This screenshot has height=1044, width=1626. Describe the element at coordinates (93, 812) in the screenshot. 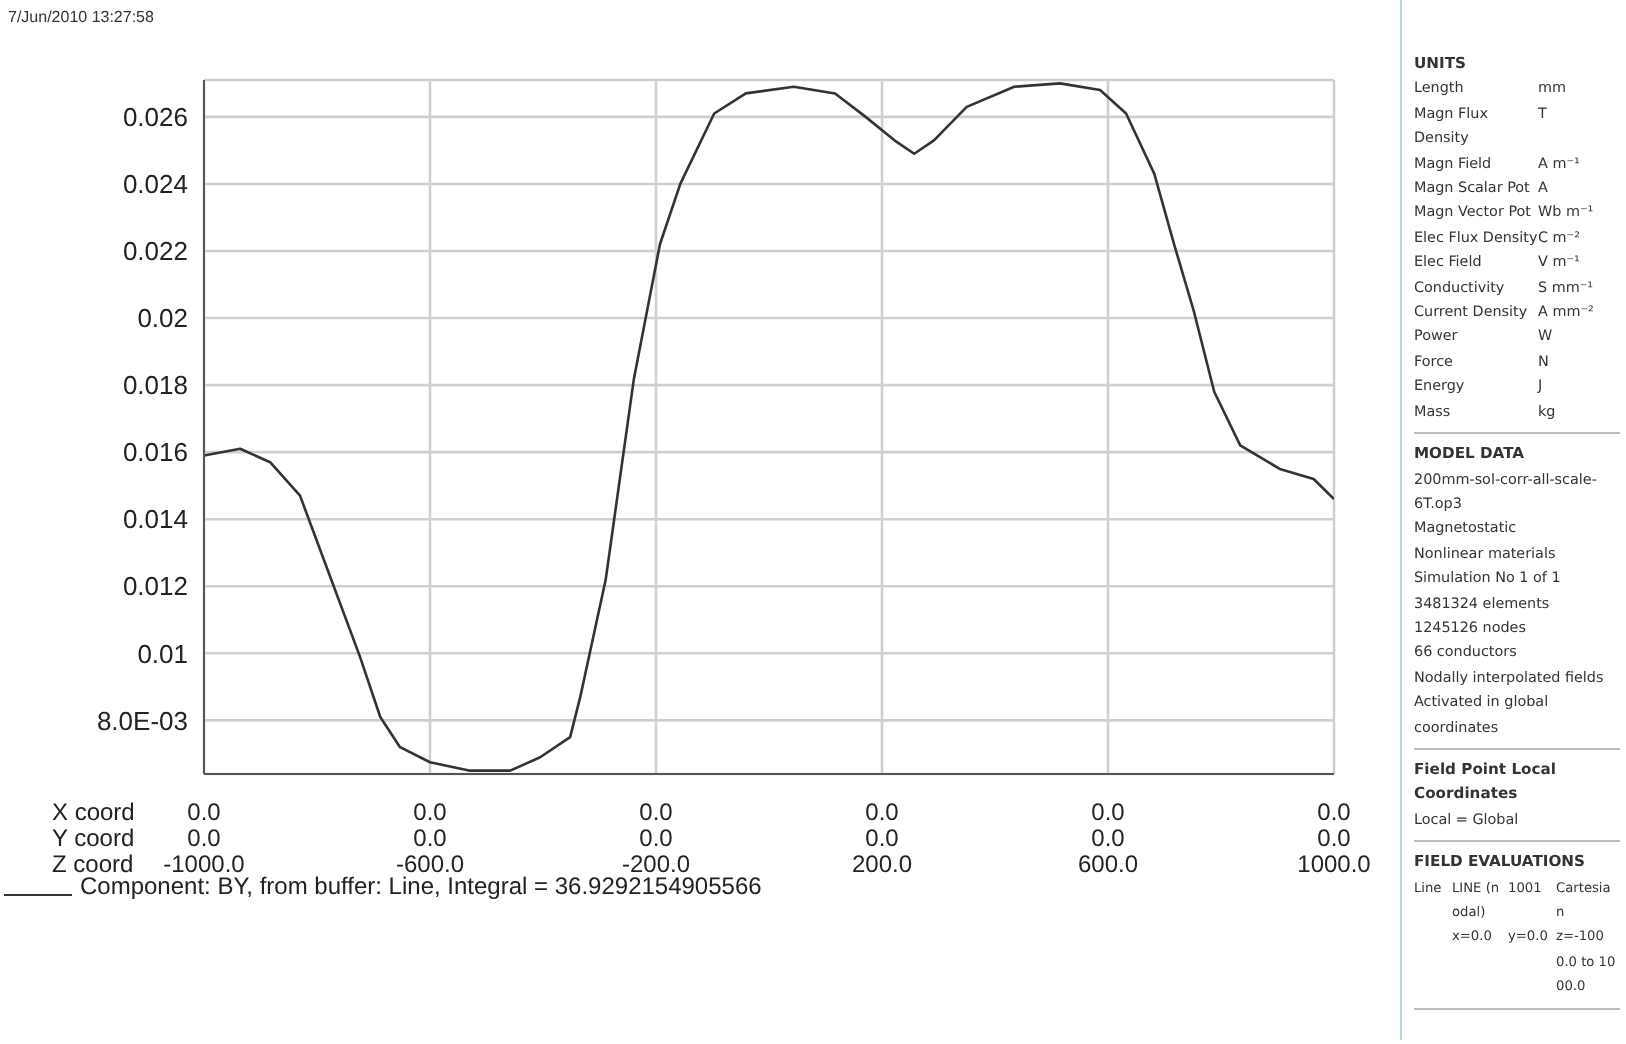

I see `text: X coord` at that location.